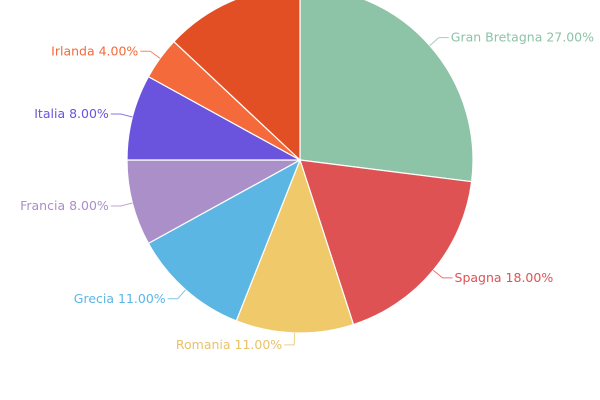  What do you see at coordinates (224, 240) in the screenshot?
I see `pie-slice-grecia` at bounding box center [224, 240].